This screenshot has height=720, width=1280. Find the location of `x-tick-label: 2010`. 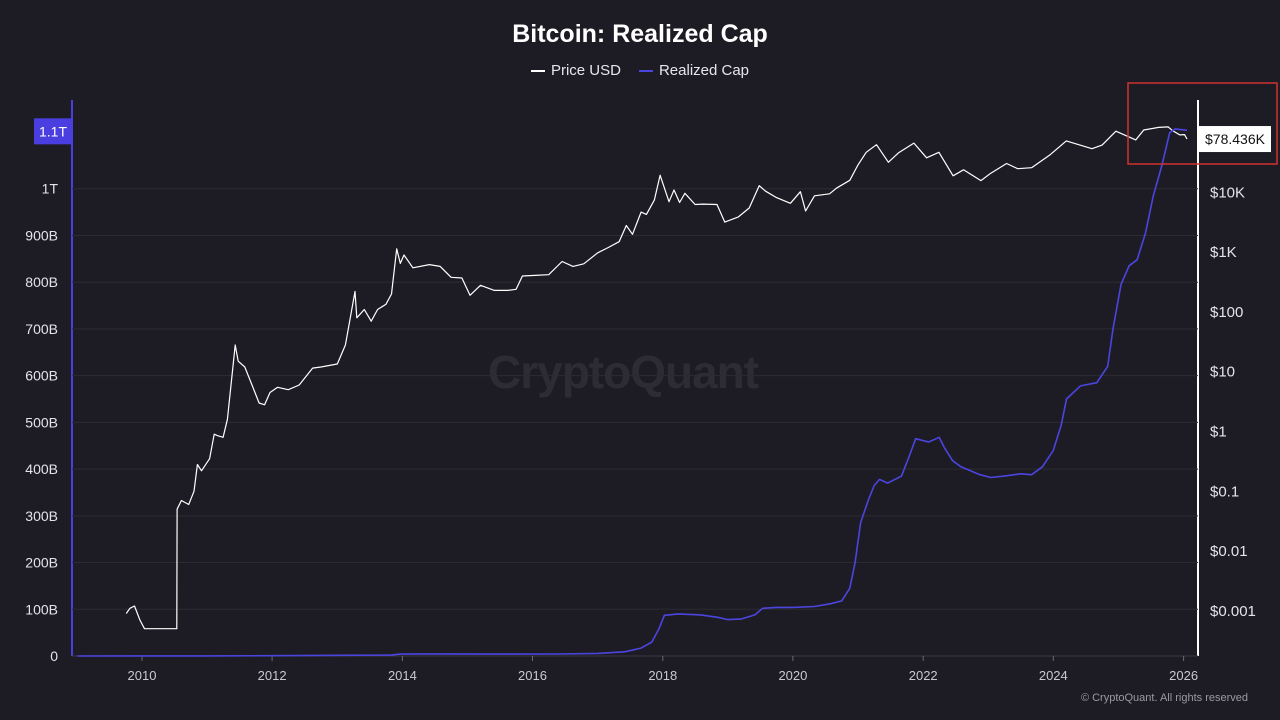

x-tick-label: 2010 is located at coordinates (142, 675).